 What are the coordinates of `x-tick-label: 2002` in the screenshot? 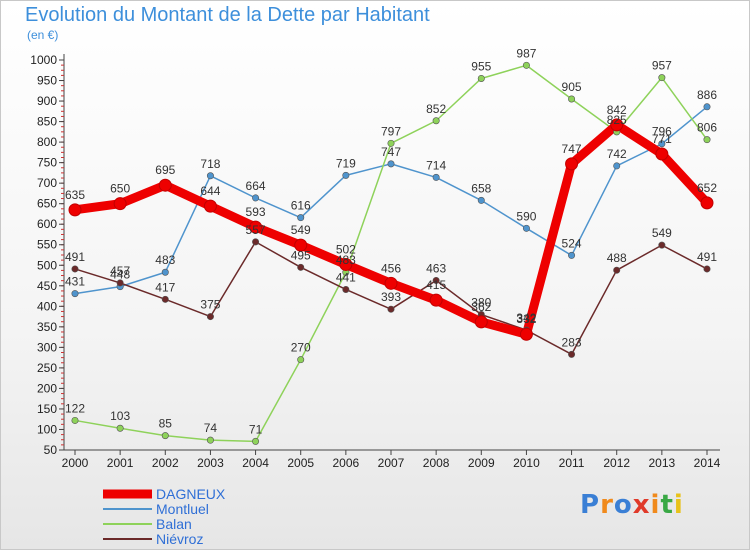 It's located at (165, 463).